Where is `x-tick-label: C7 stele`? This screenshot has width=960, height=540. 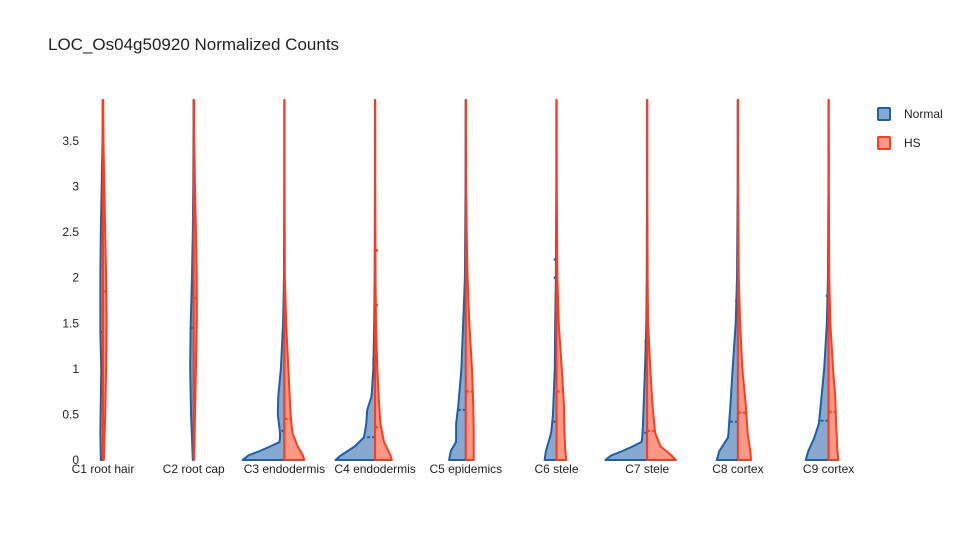 x-tick-label: C7 stele is located at coordinates (647, 469).